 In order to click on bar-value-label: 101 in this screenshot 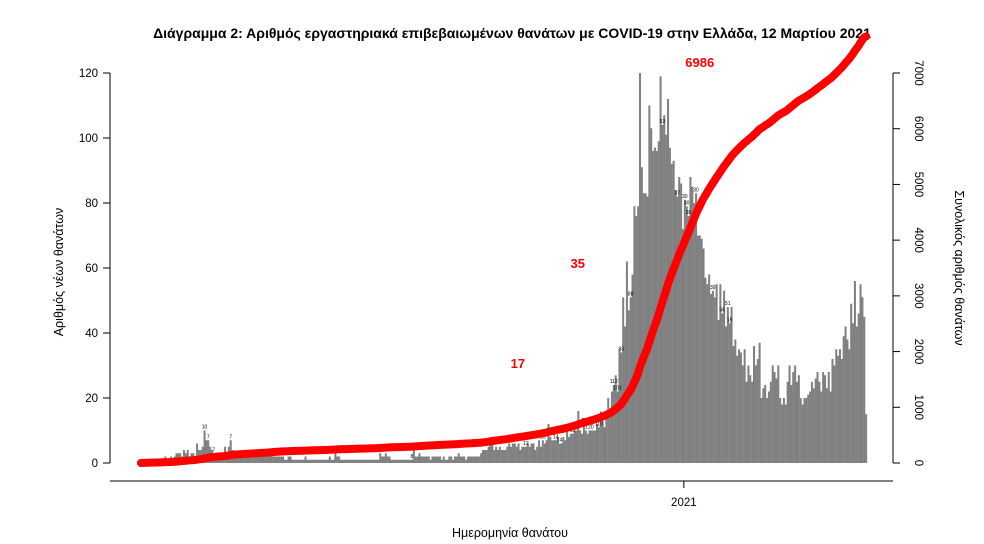, I will do `click(617, 389)`.